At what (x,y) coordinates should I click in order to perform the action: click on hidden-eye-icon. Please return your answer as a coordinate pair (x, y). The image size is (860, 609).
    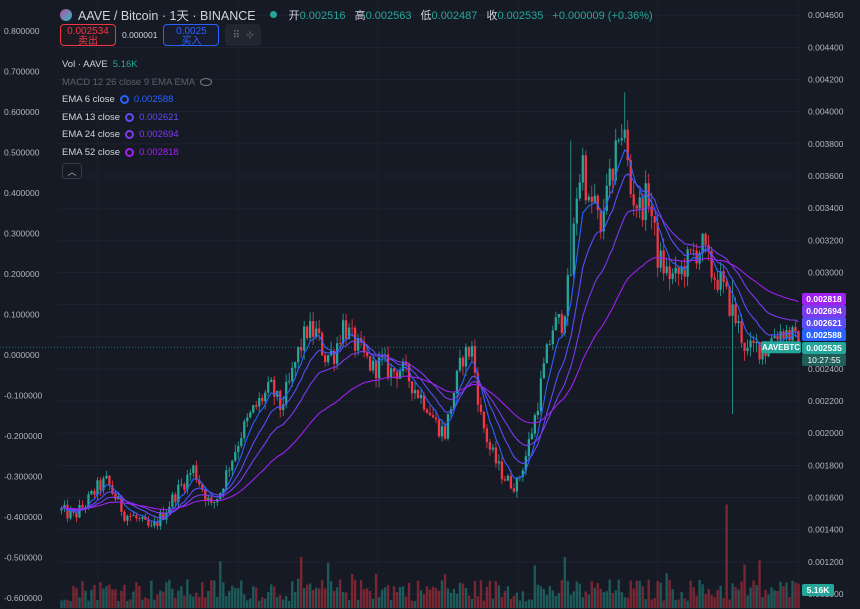
    Looking at the image, I should click on (206, 82).